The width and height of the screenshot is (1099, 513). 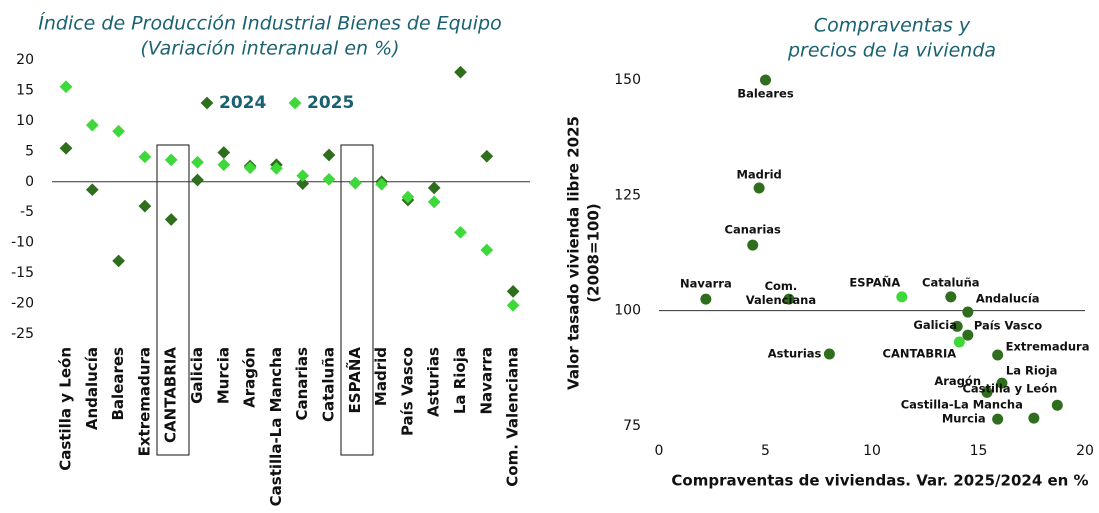 What do you see at coordinates (1048, 346) in the screenshot?
I see `point-label: Extremadura` at bounding box center [1048, 346].